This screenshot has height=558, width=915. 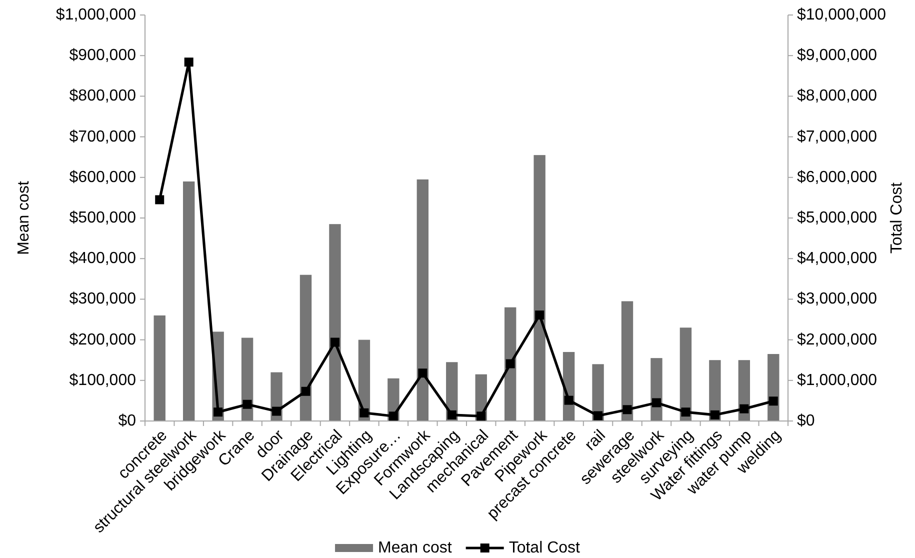 What do you see at coordinates (102, 96) in the screenshot?
I see `y-tick-label: $800,000` at bounding box center [102, 96].